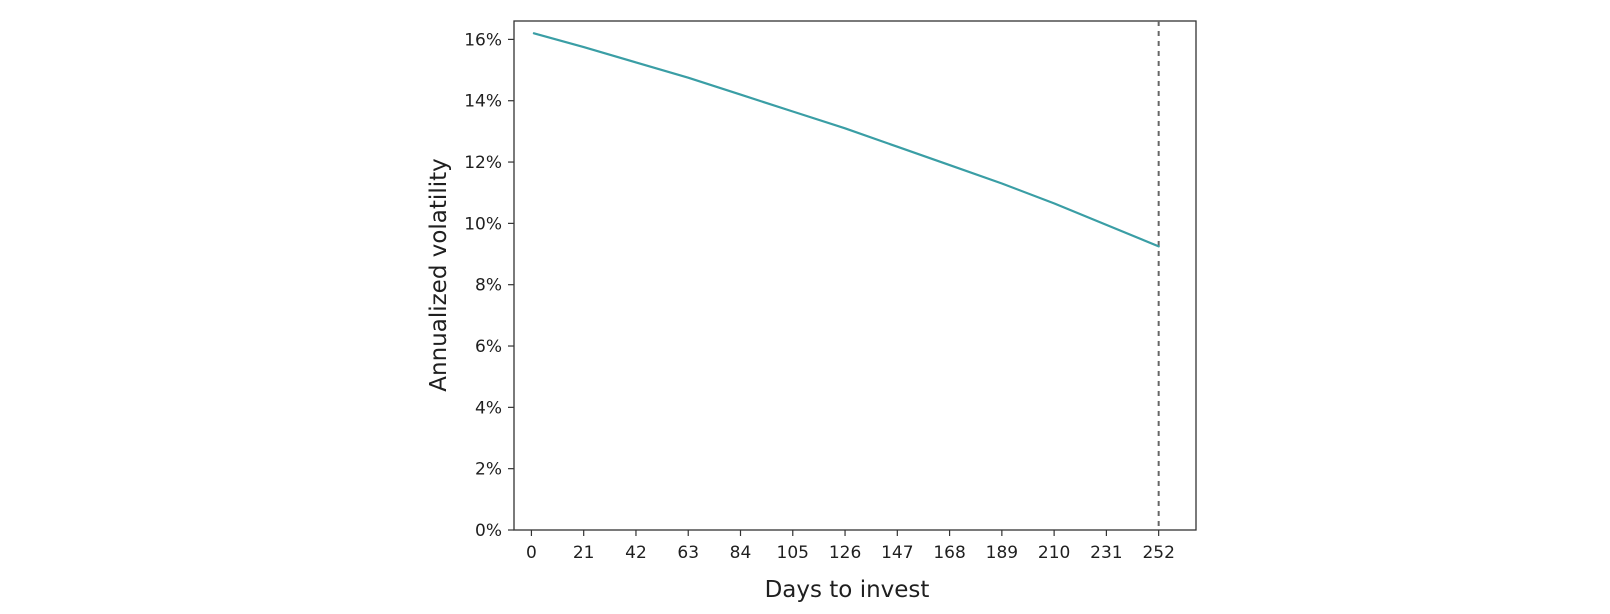 This screenshot has width=1610, height=614. I want to click on x-tick-label: 210, so click(1054, 553).